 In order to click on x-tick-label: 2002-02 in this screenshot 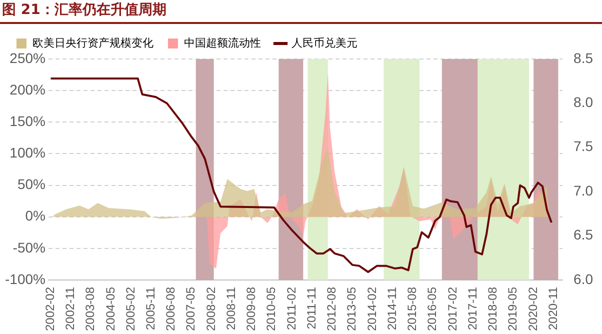, I will do `click(50, 309)`.